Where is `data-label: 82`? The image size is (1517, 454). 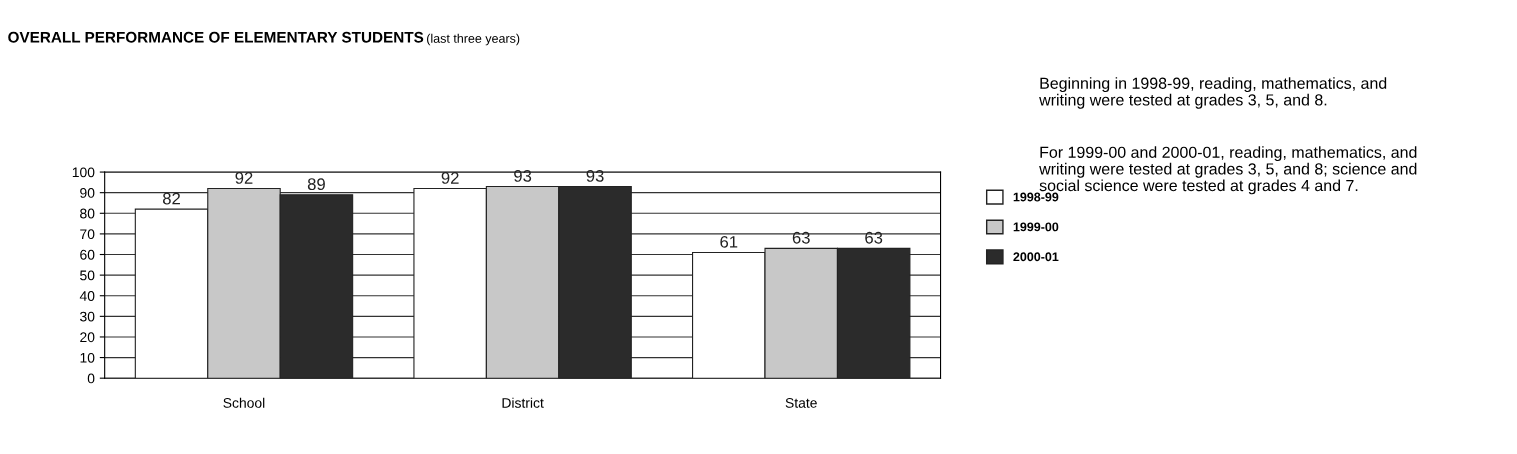 data-label: 82 is located at coordinates (171, 198).